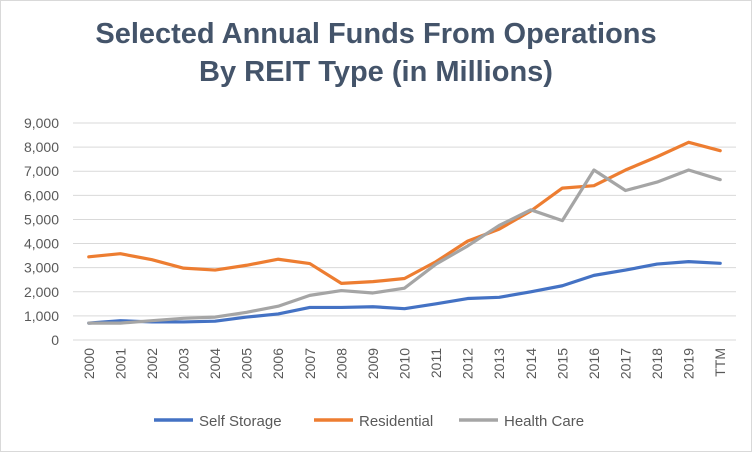 This screenshot has height=452, width=752. Describe the element at coordinates (41, 292) in the screenshot. I see `y-tick-label: 2,000` at that location.